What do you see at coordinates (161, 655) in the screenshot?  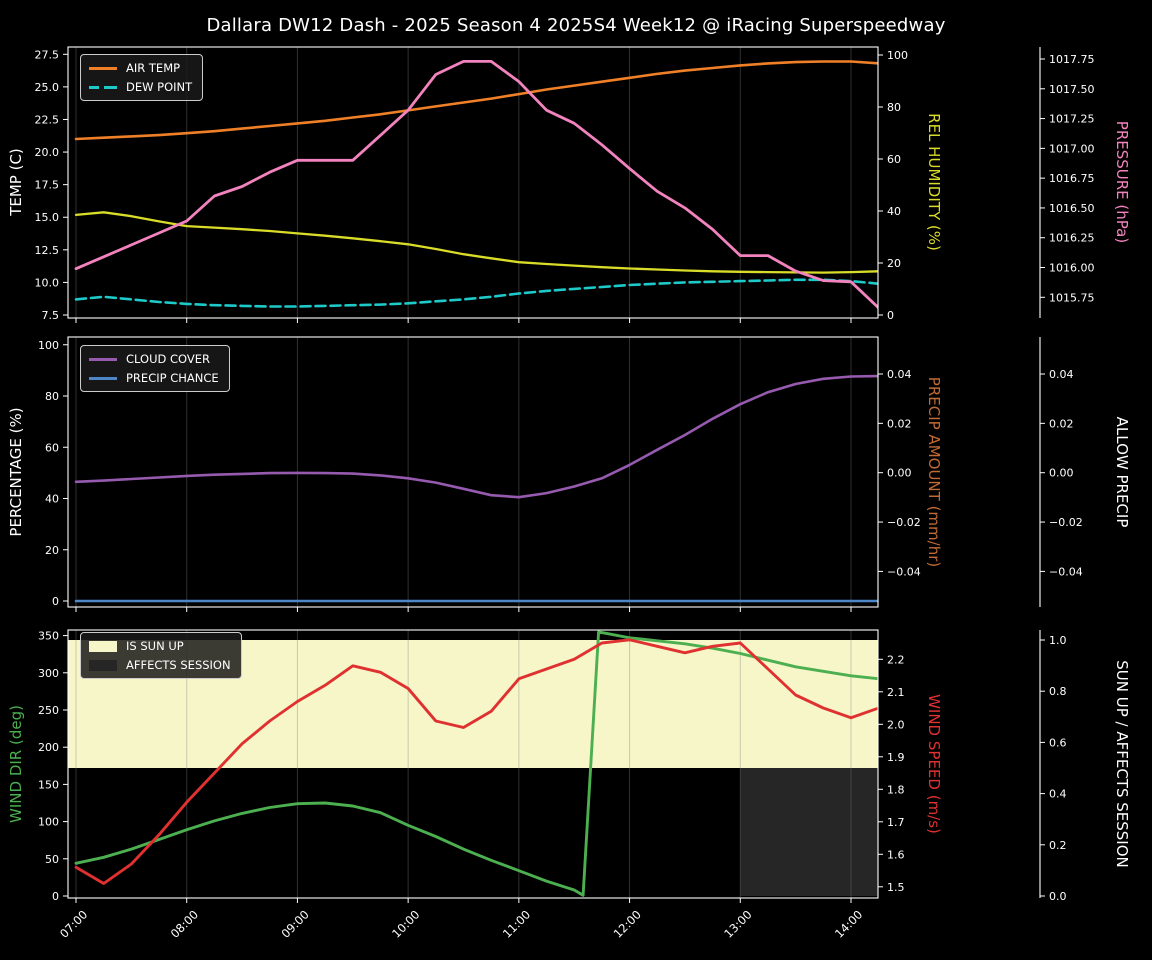 I see `legend-wind-sun: IS SUN UP AFFECTS SESSION` at bounding box center [161, 655].